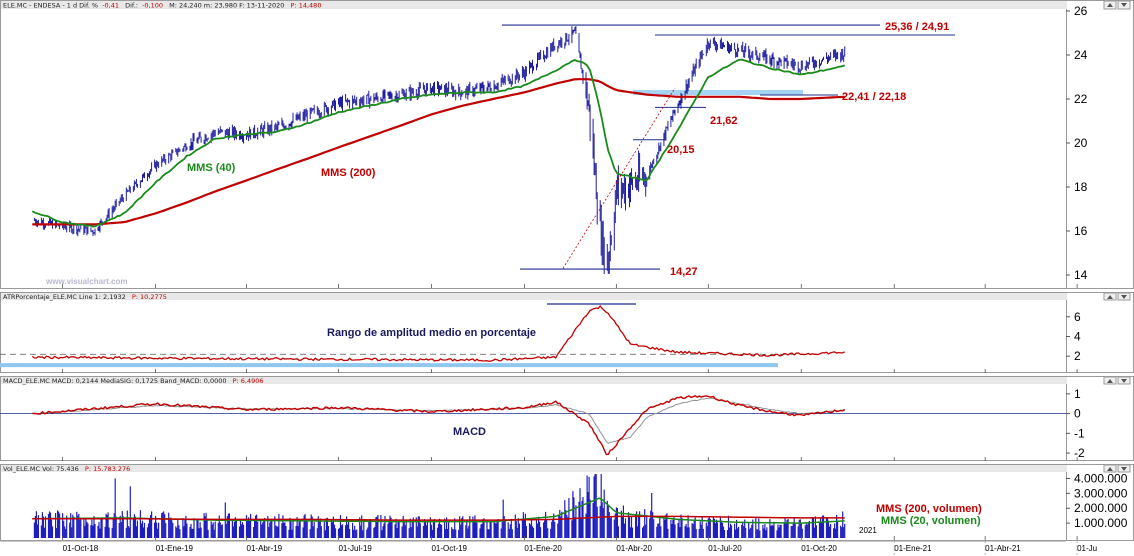 The width and height of the screenshot is (1134, 556). I want to click on watermark: www.visualchart.com, so click(86, 281).